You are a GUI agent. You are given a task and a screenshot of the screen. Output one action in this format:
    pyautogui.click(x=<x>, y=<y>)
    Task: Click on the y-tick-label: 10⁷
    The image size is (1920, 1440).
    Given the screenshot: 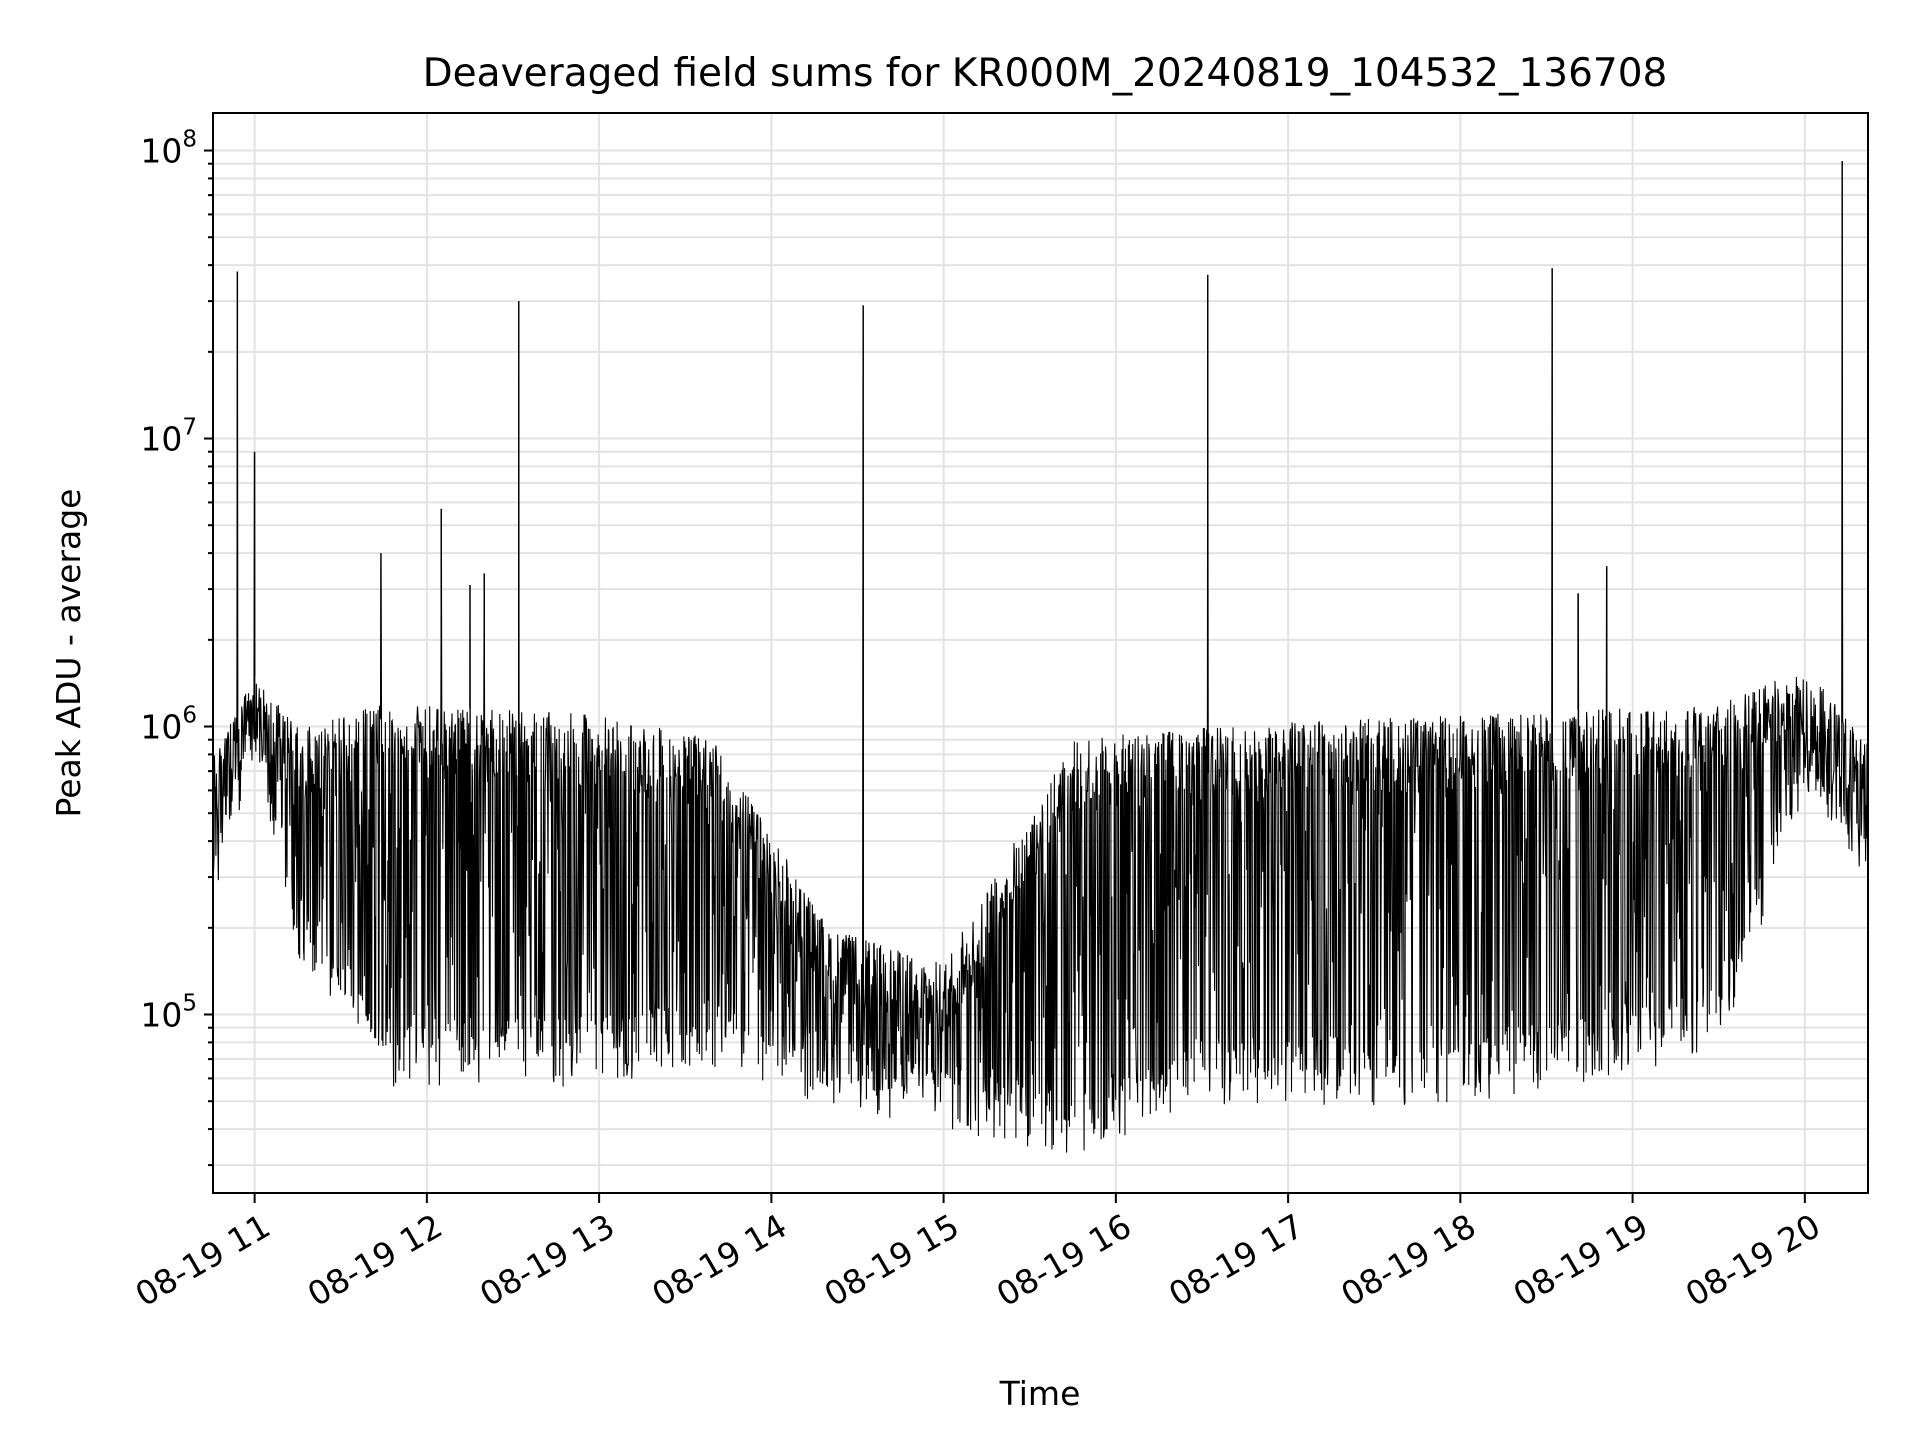 What is the action you would take?
    pyautogui.click(x=168, y=437)
    